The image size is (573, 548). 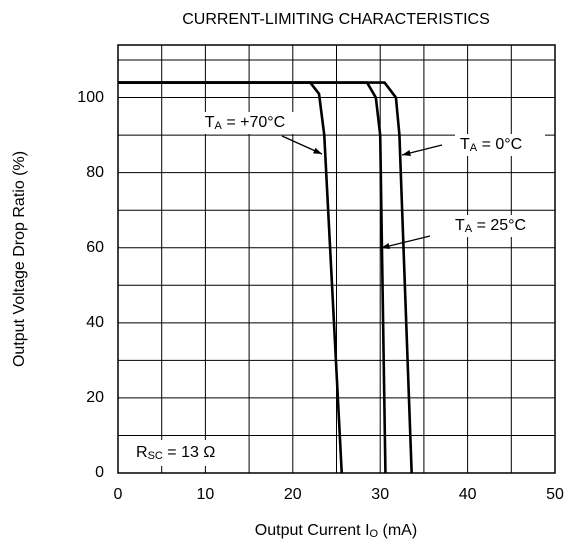 What do you see at coordinates (95, 247) in the screenshot?
I see `y-tick-label: 60` at bounding box center [95, 247].